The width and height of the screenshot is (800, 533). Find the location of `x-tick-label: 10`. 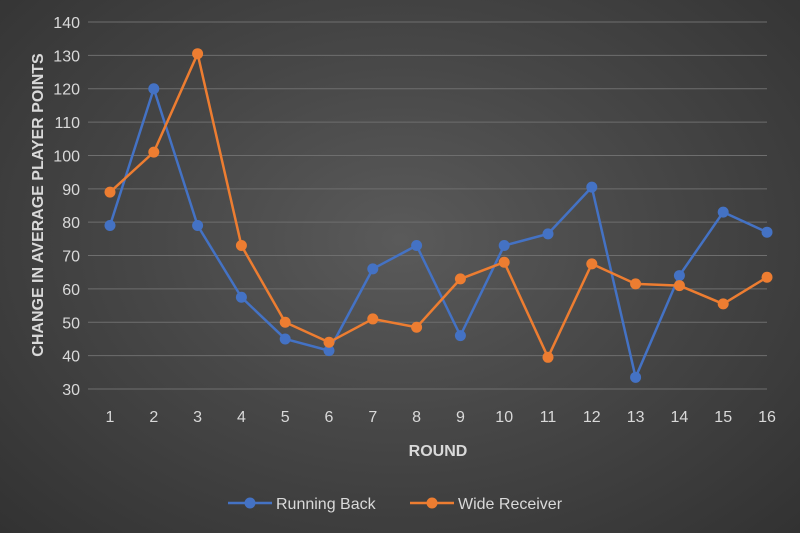

x-tick-label: 10 is located at coordinates (504, 417).